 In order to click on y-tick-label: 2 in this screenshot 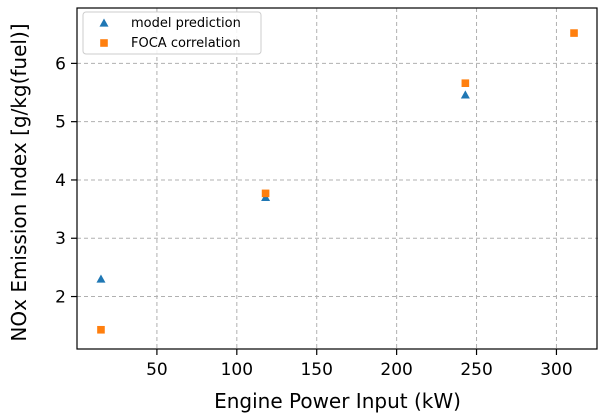, I will do `click(60, 298)`.